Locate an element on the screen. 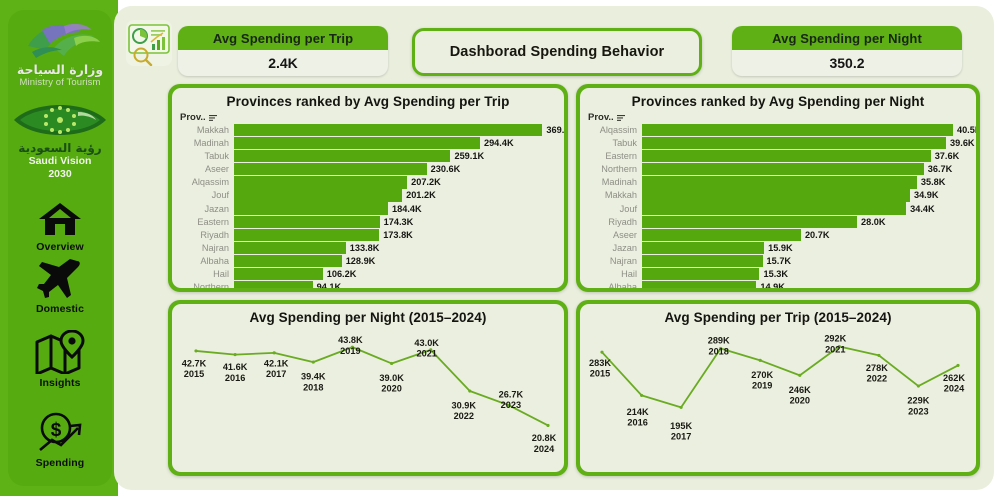 This screenshot has height=496, width=1000. bar-track: 28.0K is located at coordinates (809, 221).